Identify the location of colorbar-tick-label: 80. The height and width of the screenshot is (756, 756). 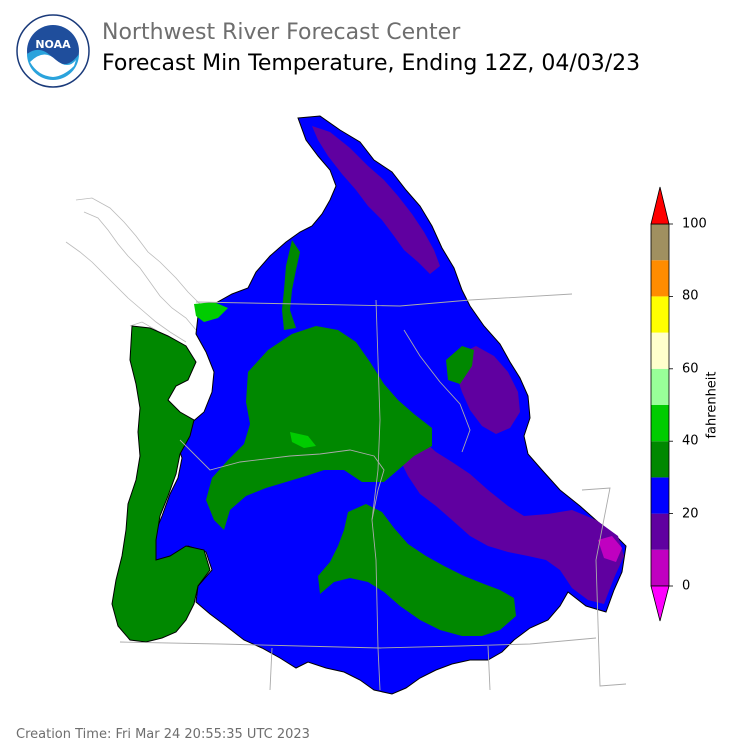
(690, 296).